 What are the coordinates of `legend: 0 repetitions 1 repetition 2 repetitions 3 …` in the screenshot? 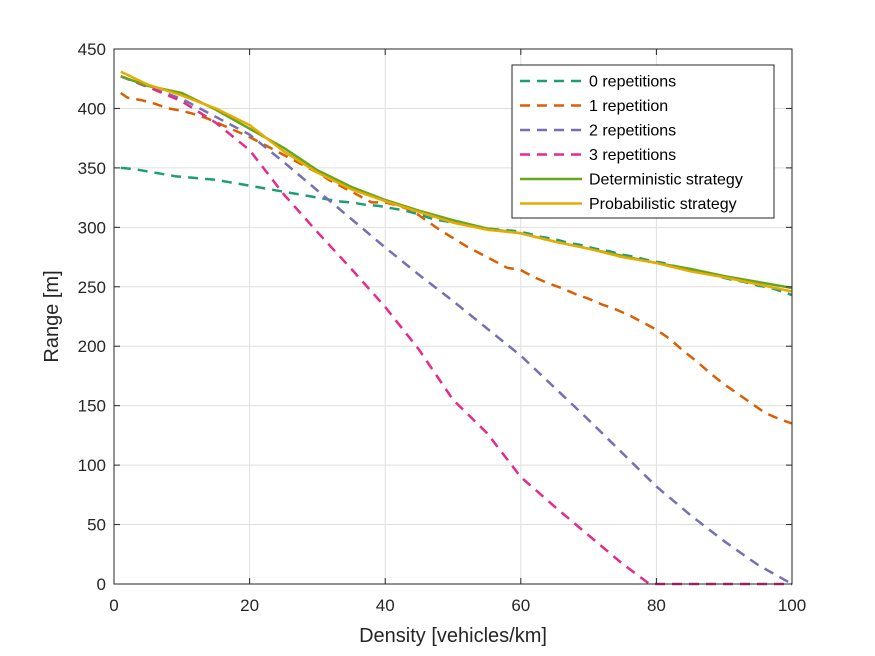 It's located at (643, 141).